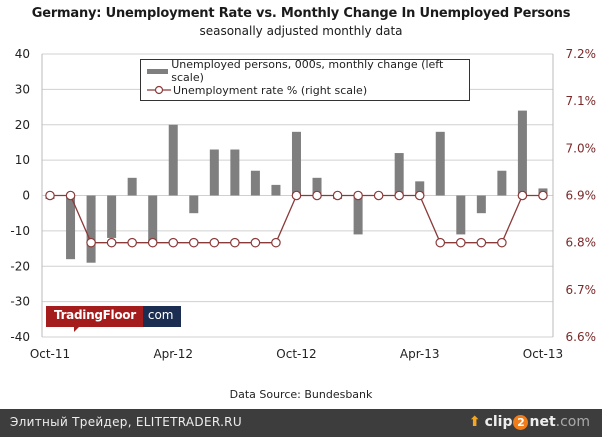 This screenshot has height=437, width=602. I want to click on x-tick-label: Oct-12, so click(296, 354).